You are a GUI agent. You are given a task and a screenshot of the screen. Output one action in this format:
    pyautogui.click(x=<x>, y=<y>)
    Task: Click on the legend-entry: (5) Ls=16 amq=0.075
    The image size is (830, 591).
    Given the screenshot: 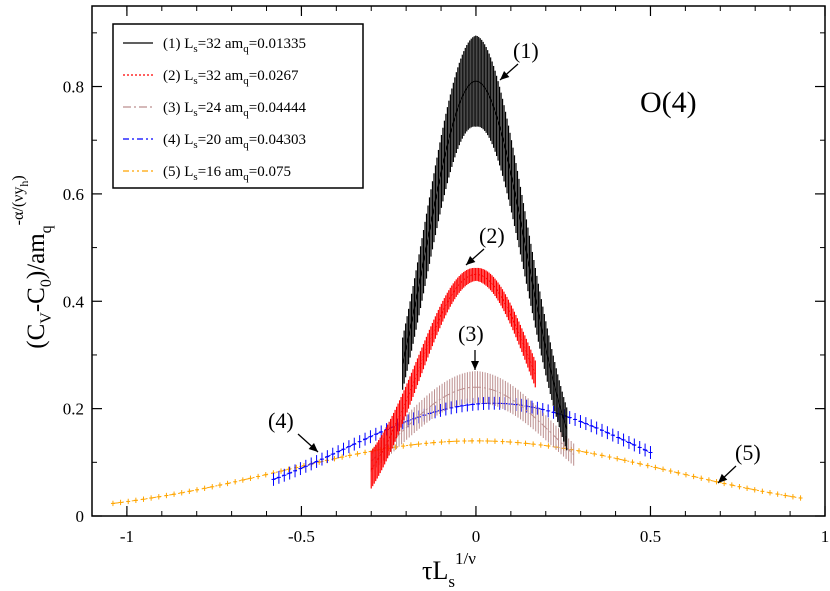 What is the action you would take?
    pyautogui.click(x=227, y=173)
    